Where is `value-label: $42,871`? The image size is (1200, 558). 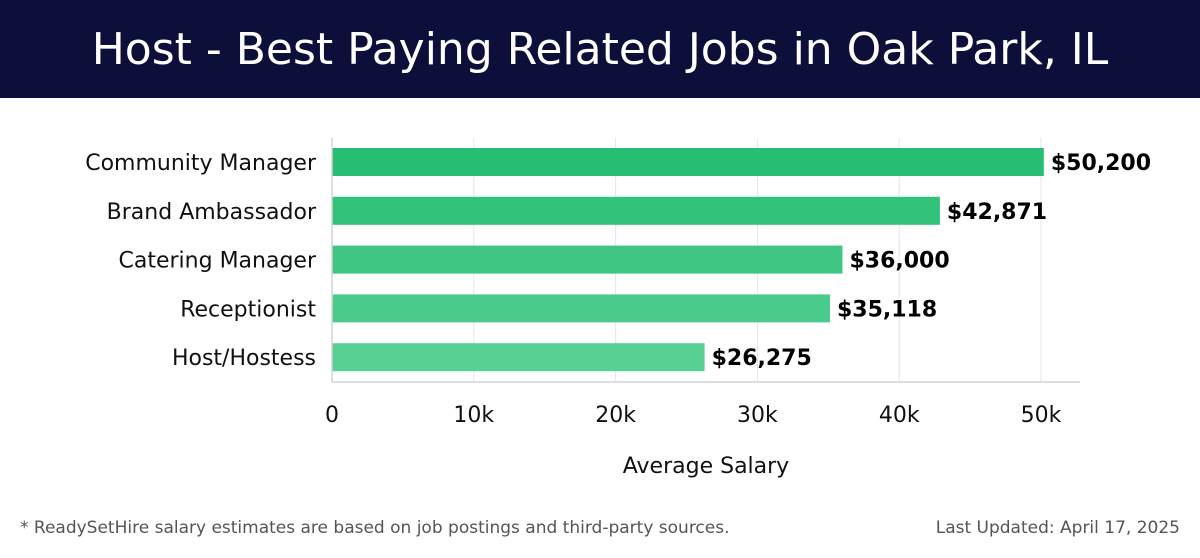
value-label: $42,871 is located at coordinates (997, 212).